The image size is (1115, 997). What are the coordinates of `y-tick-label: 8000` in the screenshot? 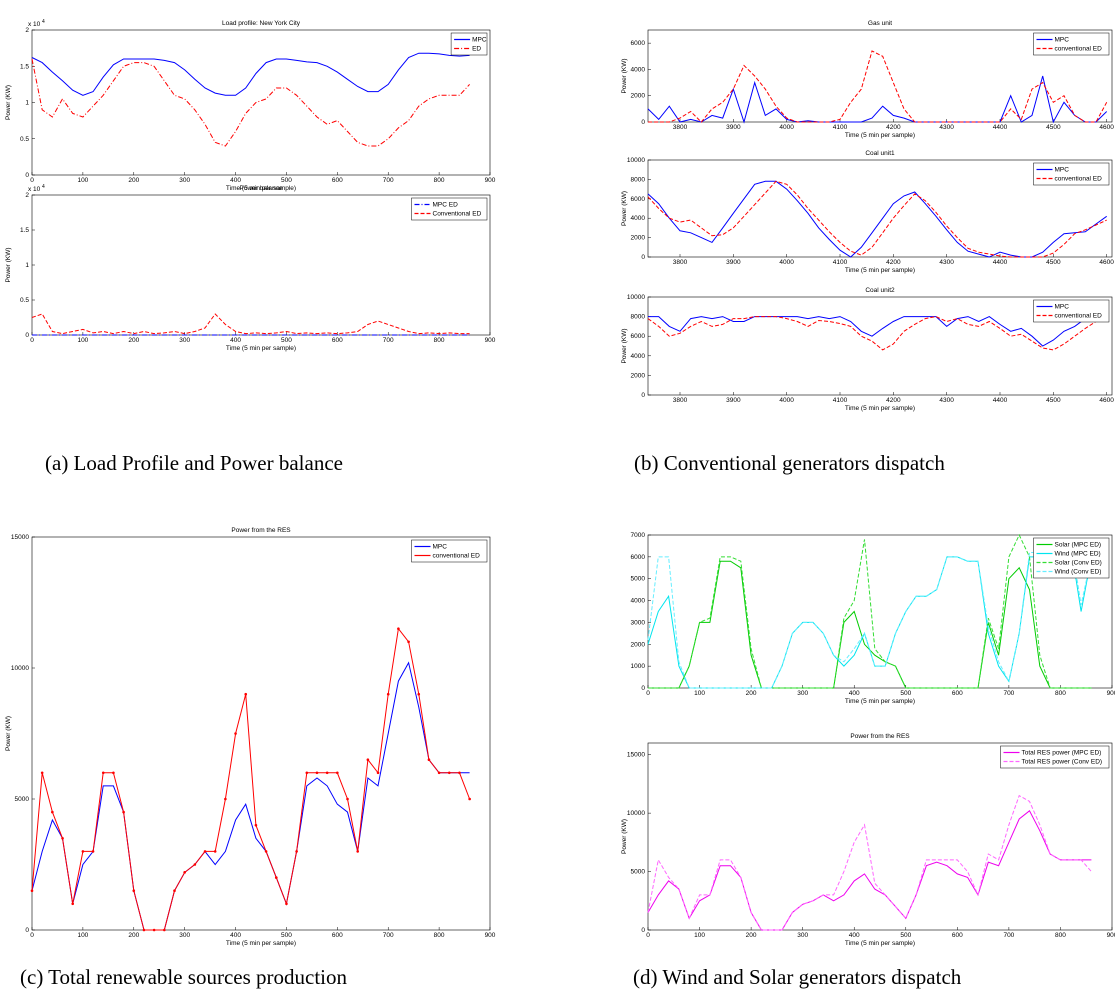 It's located at (638, 317).